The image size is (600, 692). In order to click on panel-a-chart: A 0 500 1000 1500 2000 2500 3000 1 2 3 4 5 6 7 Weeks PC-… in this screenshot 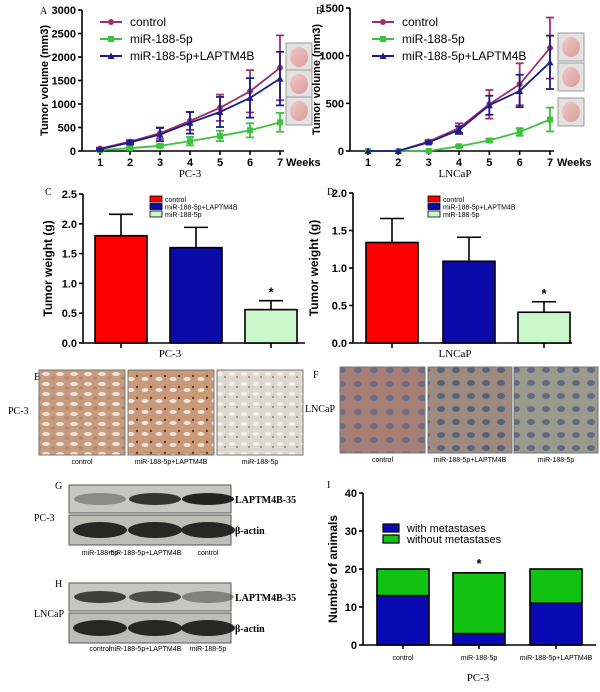, I will do `click(180, 92)`.